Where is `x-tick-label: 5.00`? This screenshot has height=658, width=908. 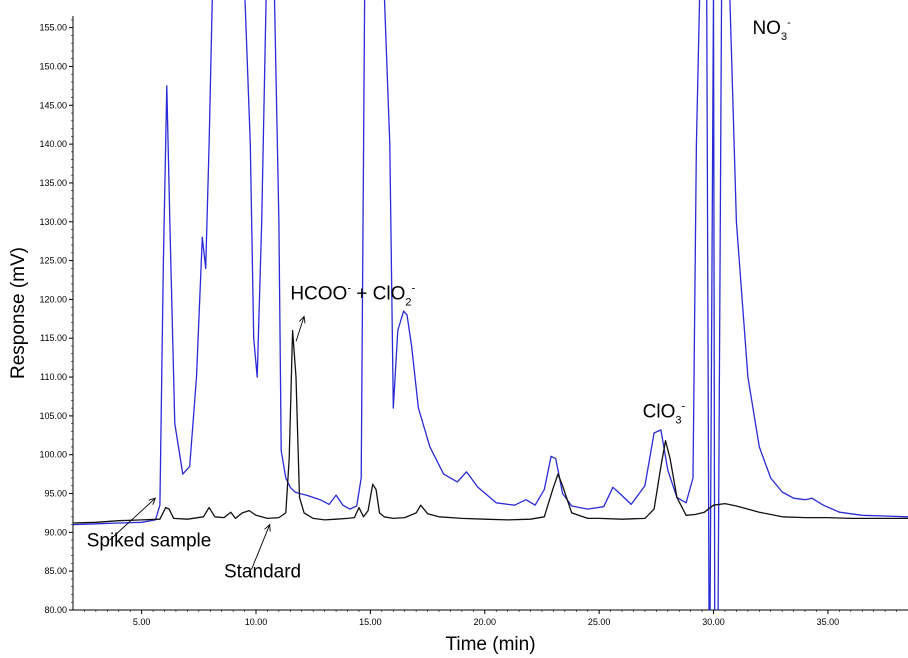
x-tick-label: 5.00 is located at coordinates (142, 622).